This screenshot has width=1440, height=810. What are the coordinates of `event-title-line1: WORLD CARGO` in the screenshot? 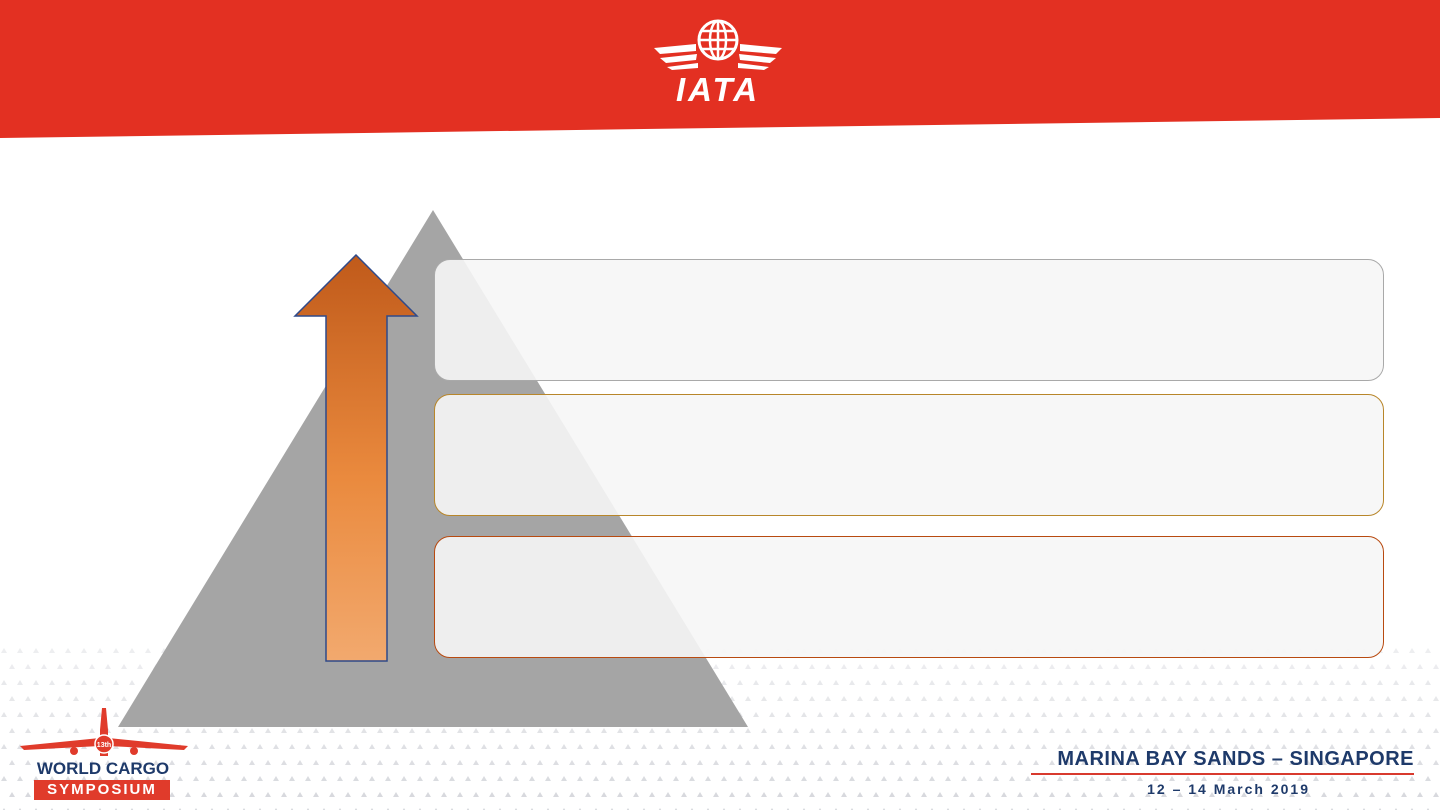 It's located at (103, 768).